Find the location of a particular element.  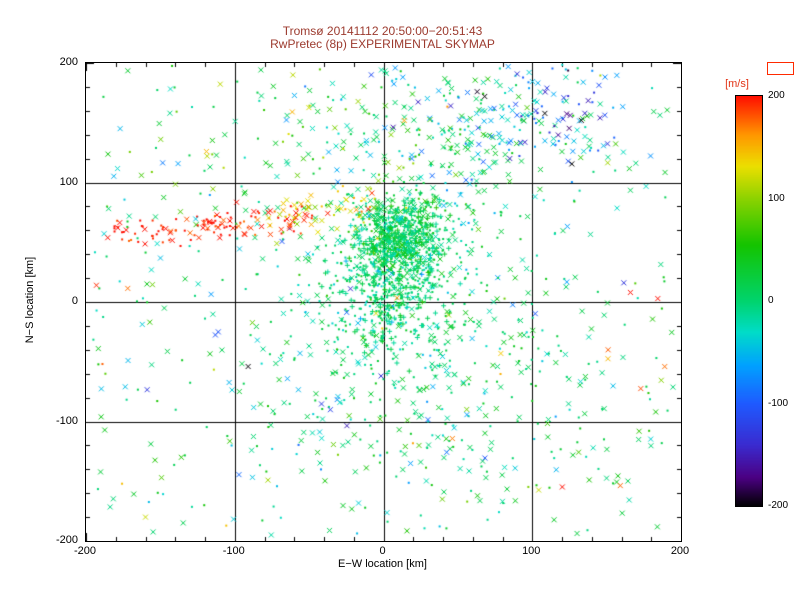

colorbar-top-marker-box is located at coordinates (780, 68).